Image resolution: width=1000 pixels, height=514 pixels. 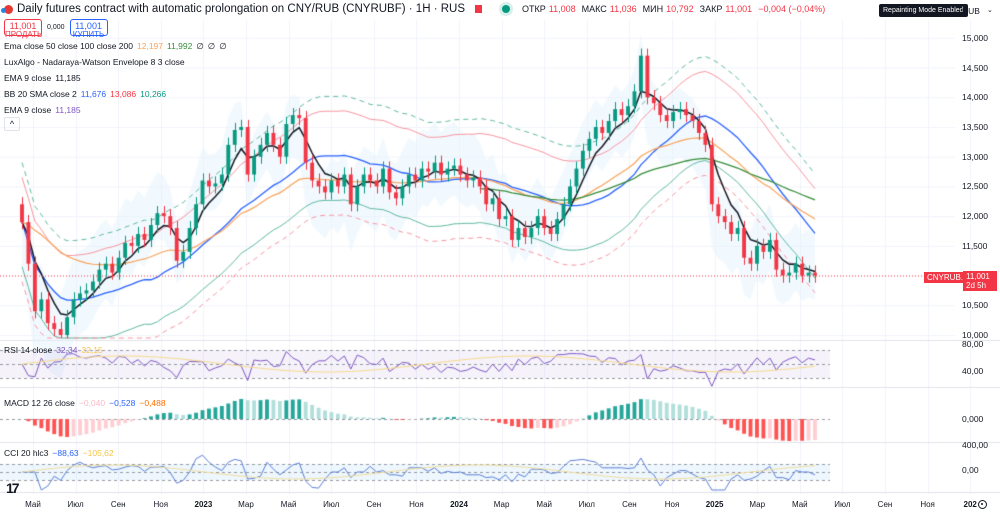 I want to click on indicator-value: 11,992, so click(x=180, y=46).